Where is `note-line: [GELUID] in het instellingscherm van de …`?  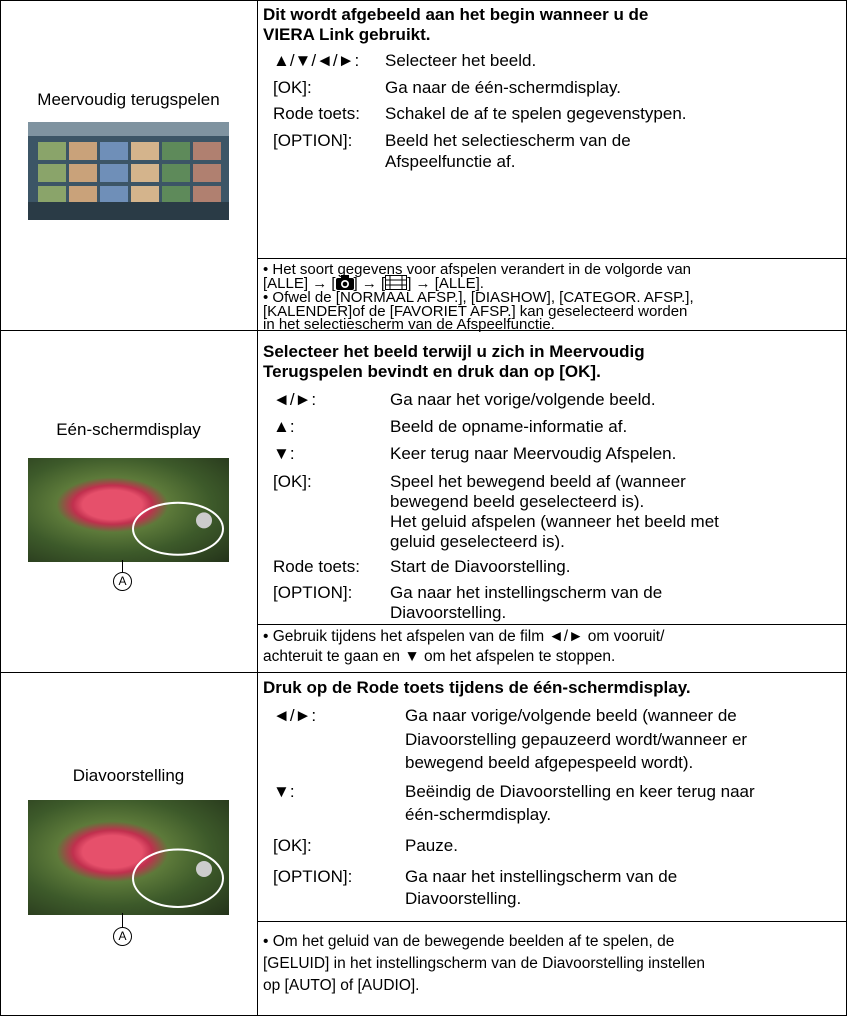
note-line: [GELUID] in het instellingscherm van de … is located at coordinates (484, 963).